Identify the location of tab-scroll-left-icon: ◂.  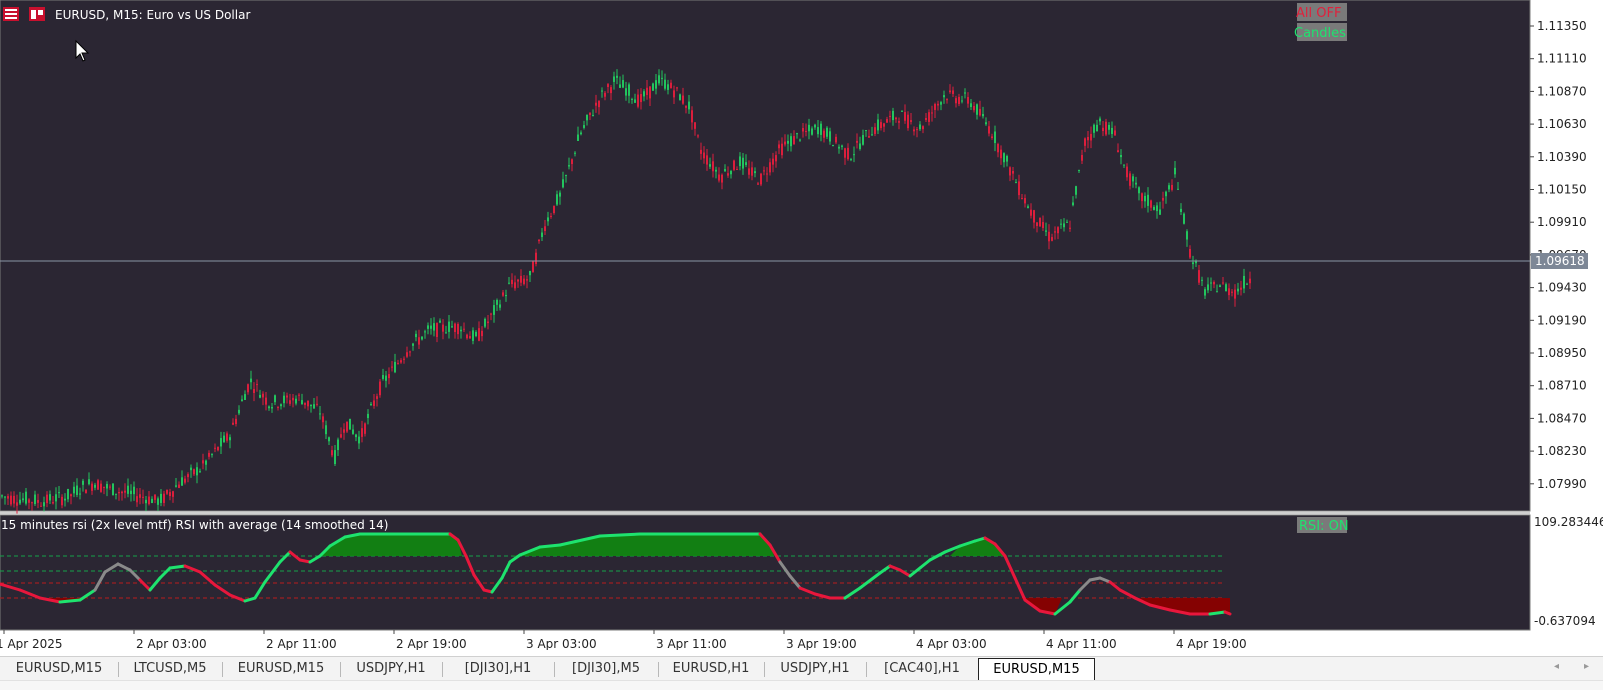
(1557, 666).